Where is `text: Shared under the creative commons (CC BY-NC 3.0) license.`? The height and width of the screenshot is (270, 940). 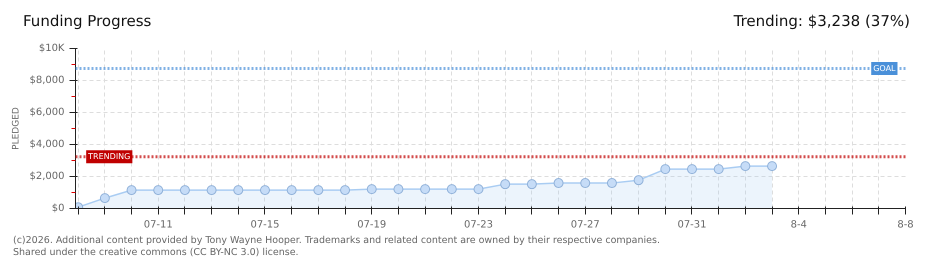
text: Shared under the creative commons (CC BY-NC 3.0) license. is located at coordinates (156, 252).